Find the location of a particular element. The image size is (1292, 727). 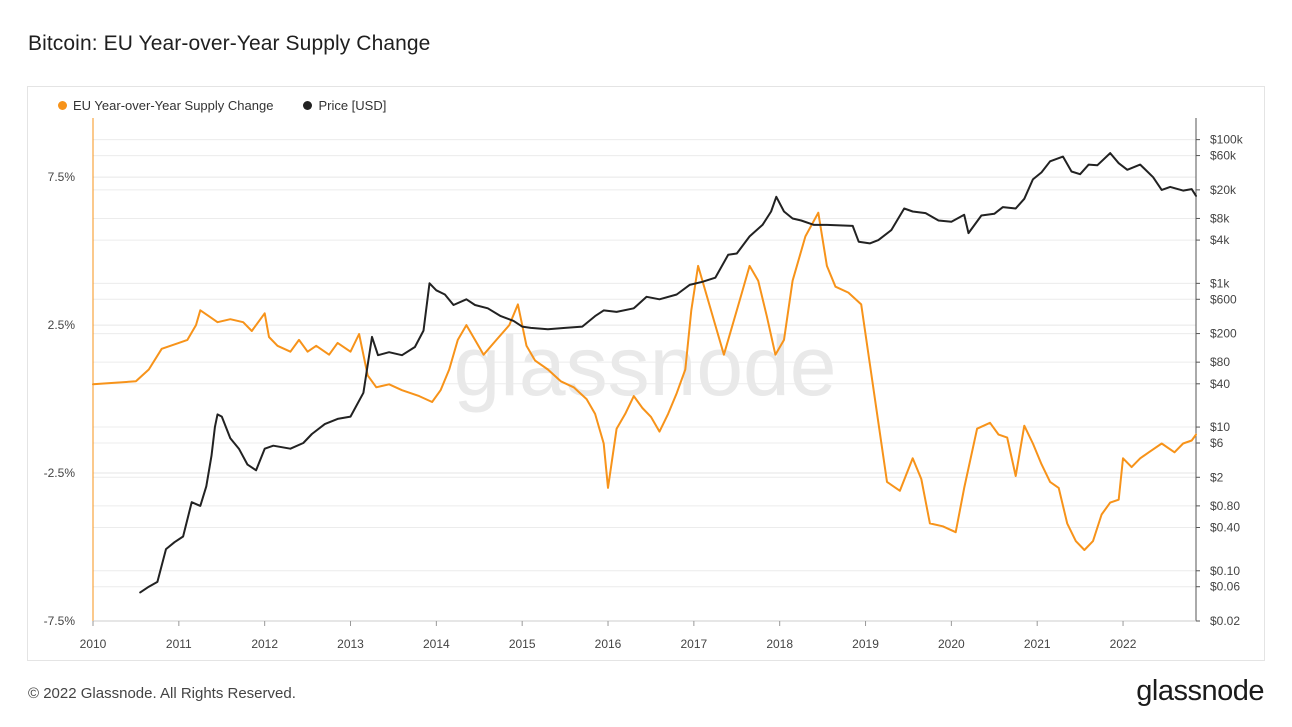

legend-item-price: Price [USD] is located at coordinates (344, 105).